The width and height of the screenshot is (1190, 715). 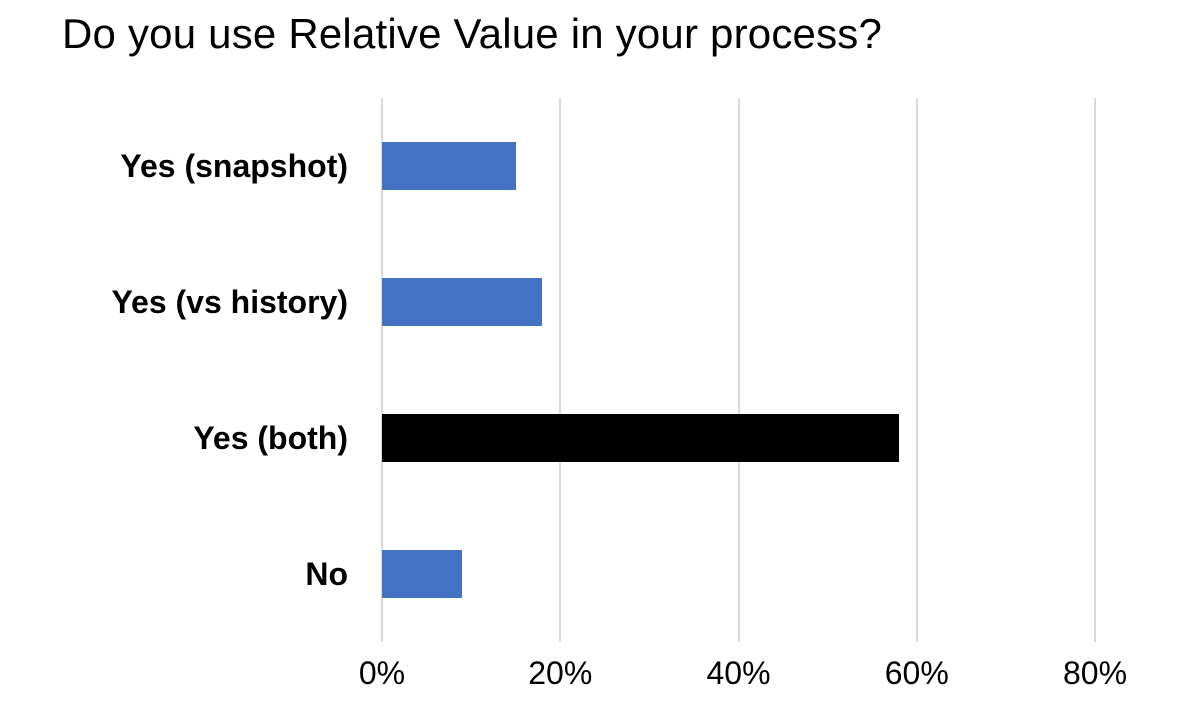 What do you see at coordinates (326, 573) in the screenshot?
I see `category-label-no: No` at bounding box center [326, 573].